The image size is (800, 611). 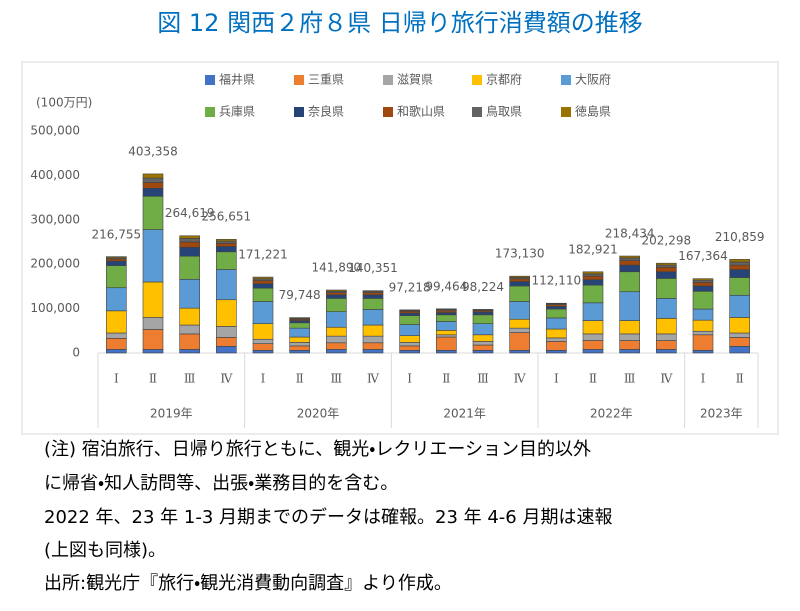 I want to click on total-label: 210,859, so click(x=740, y=237).